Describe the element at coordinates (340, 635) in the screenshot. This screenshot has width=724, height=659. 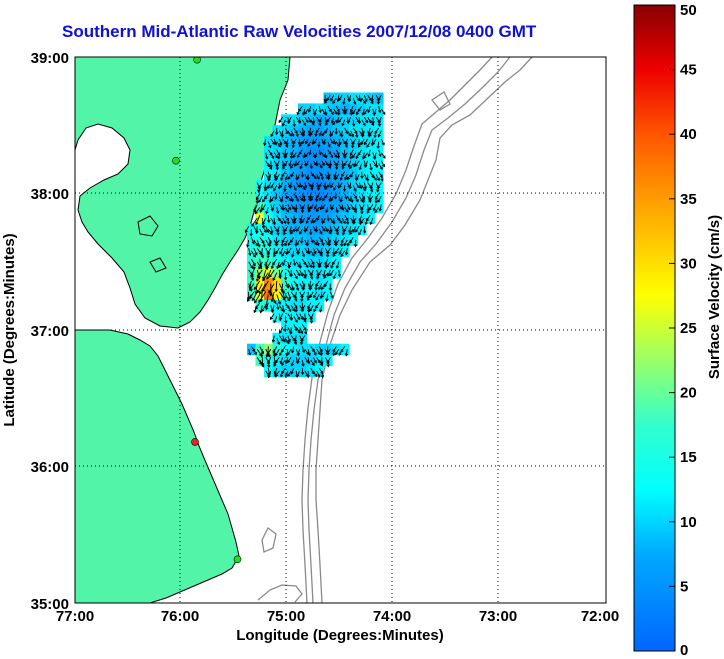
I see `x-axis-label: Longitude (Degrees:Minutes)` at that location.